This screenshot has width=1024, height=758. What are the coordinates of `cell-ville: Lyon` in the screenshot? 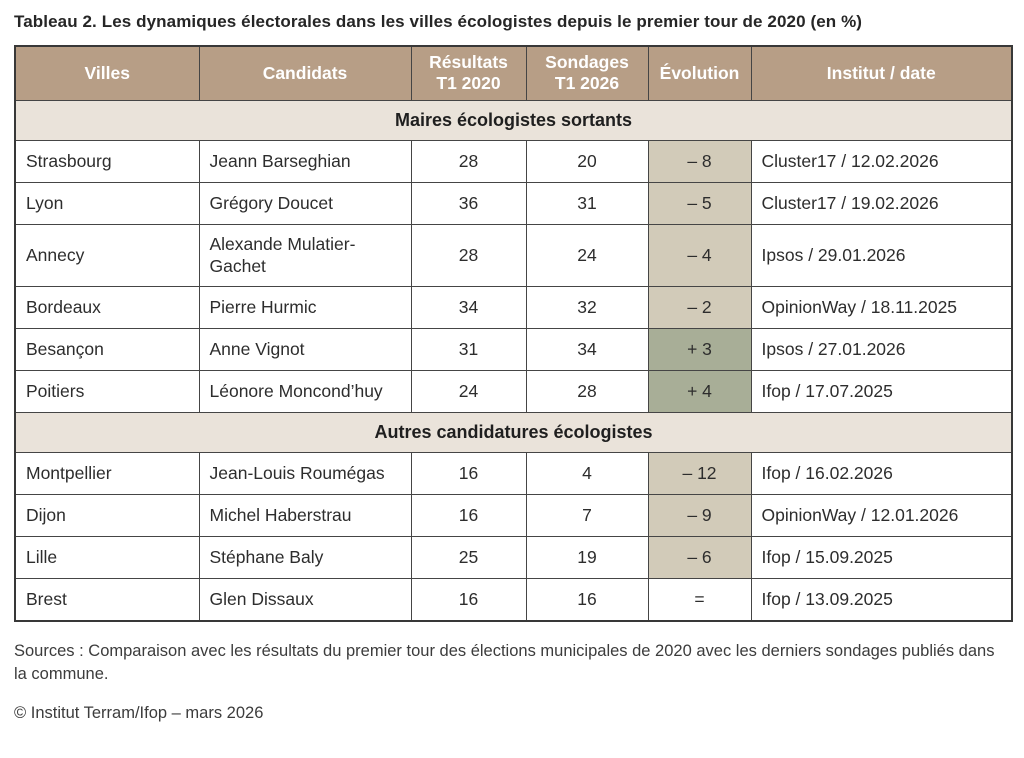 It's located at (107, 203).